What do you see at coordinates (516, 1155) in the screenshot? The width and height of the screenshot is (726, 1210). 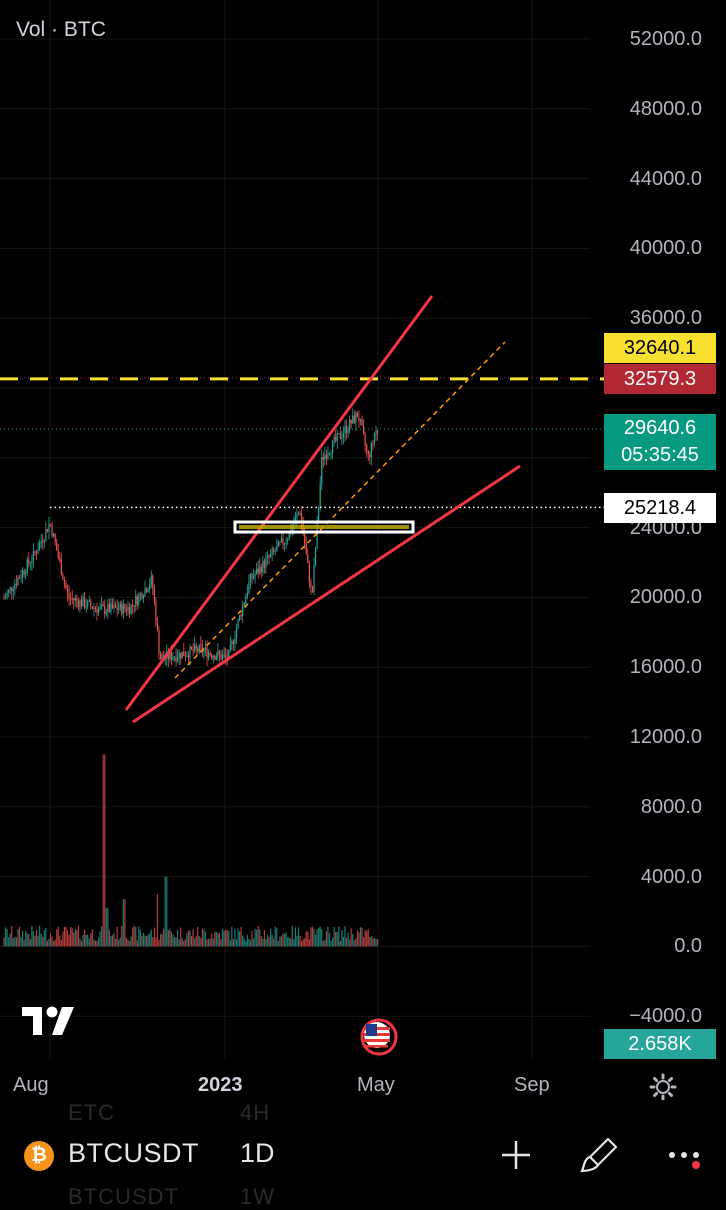 I see `plus-icon` at bounding box center [516, 1155].